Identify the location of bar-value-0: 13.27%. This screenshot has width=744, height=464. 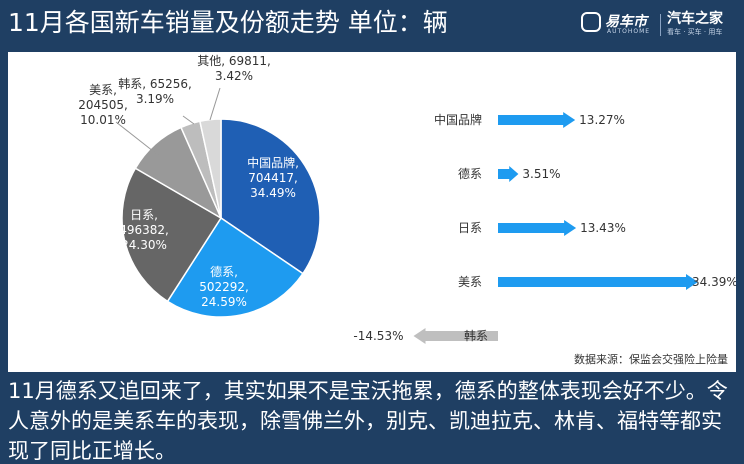
(602, 120).